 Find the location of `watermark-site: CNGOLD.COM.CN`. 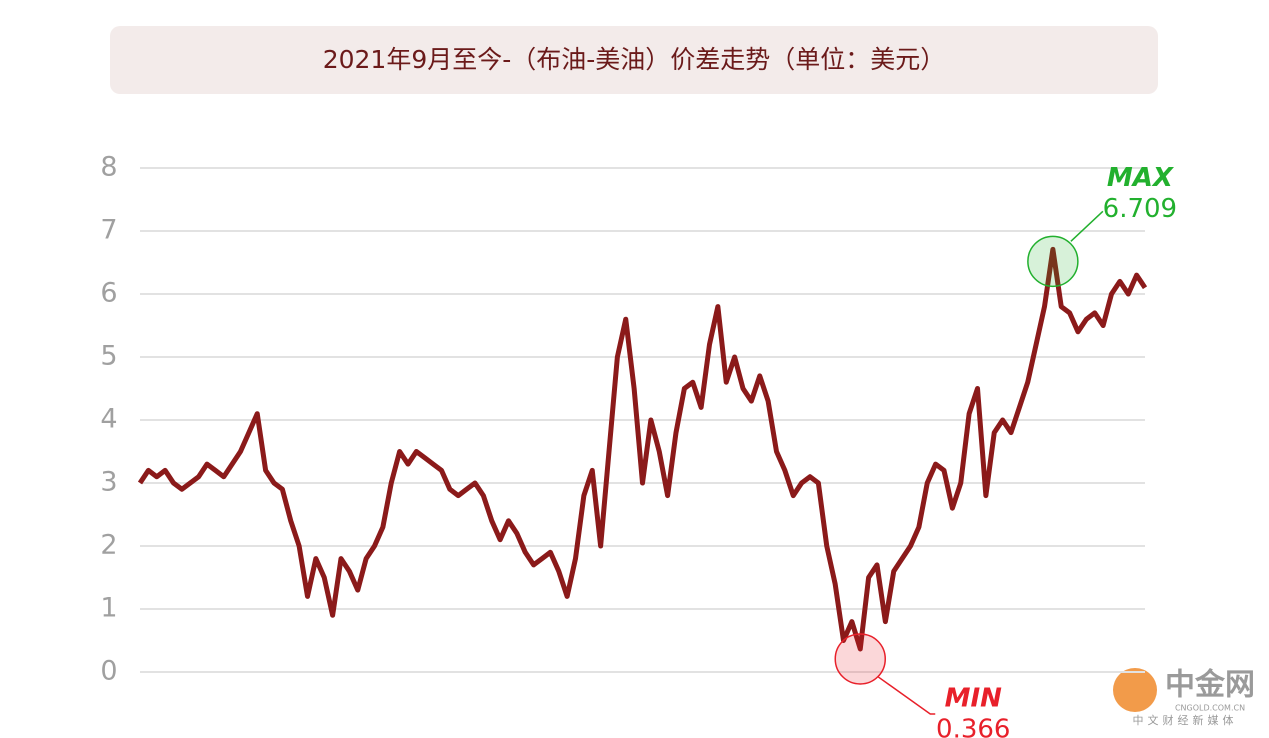

watermark-site: CNGOLD.COM.CN is located at coordinates (1210, 708).